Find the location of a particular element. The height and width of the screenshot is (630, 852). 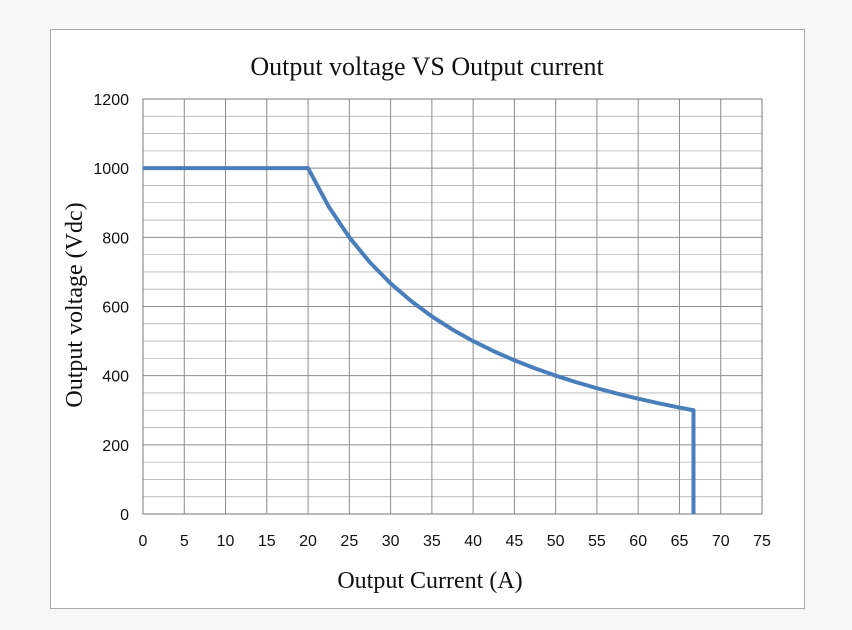

x-tick-label: 65 is located at coordinates (680, 541).